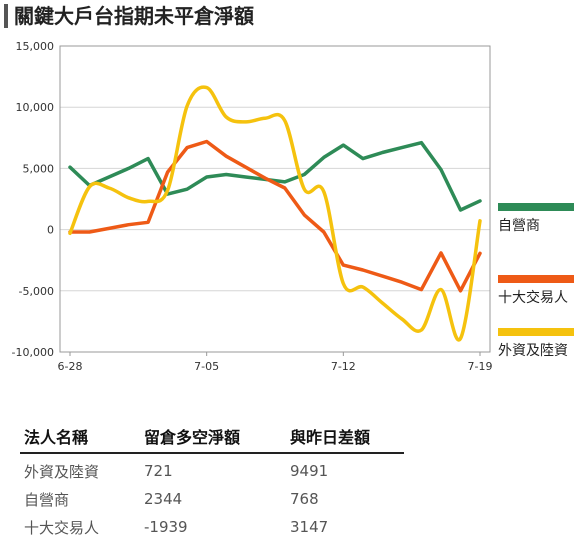 Image resolution: width=582 pixels, height=540 pixels. What do you see at coordinates (309, 527) in the screenshot?
I see `table-cell: 3147` at bounding box center [309, 527].